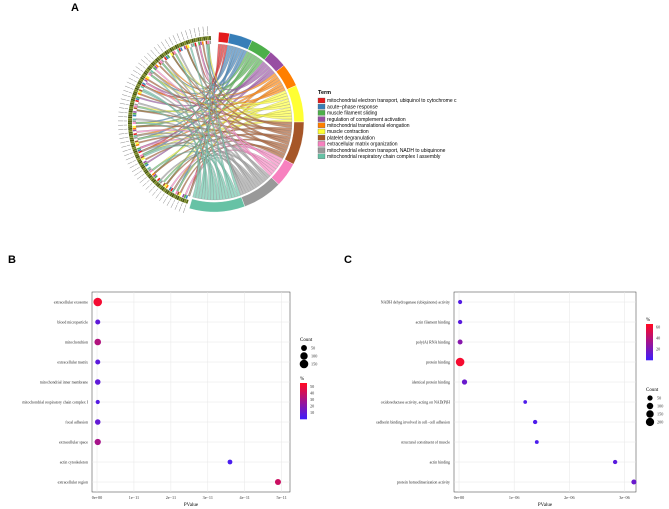 The image size is (669, 509). What do you see at coordinates (73, 482) in the screenshot?
I see `category-label: extracellular region` at bounding box center [73, 482].